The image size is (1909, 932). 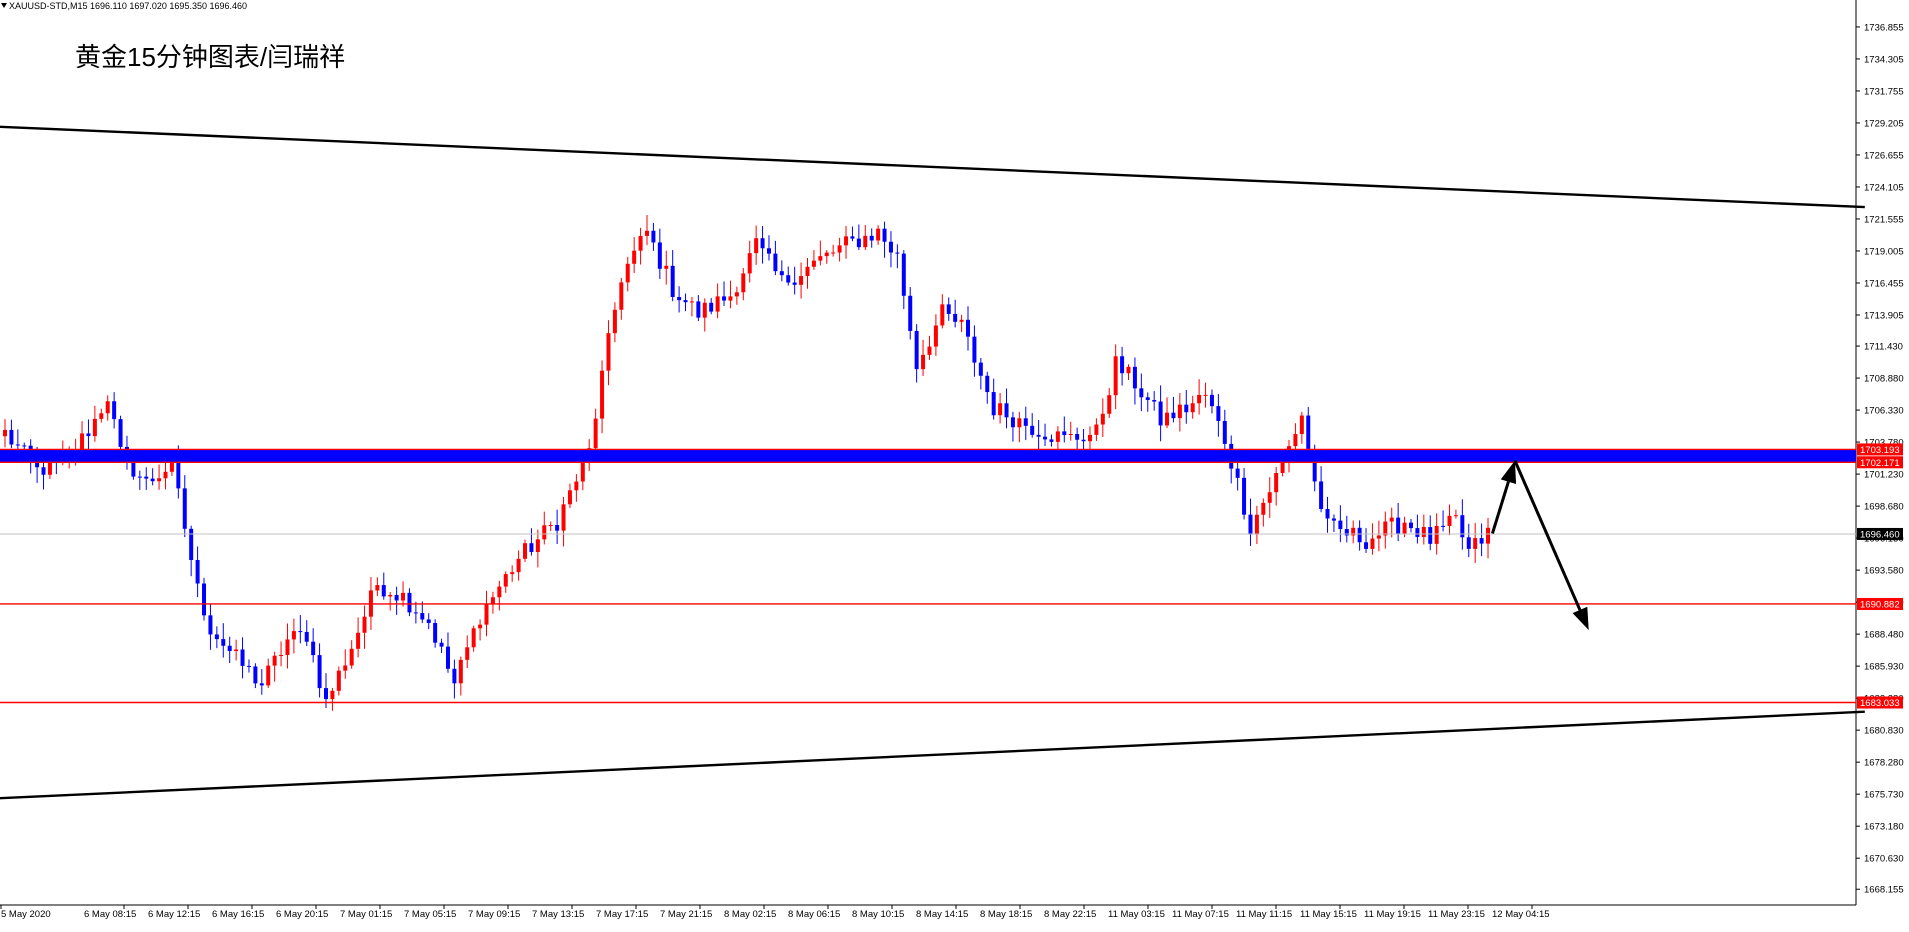 I want to click on support-level-label-text: 1683.033, so click(x=1880, y=703).